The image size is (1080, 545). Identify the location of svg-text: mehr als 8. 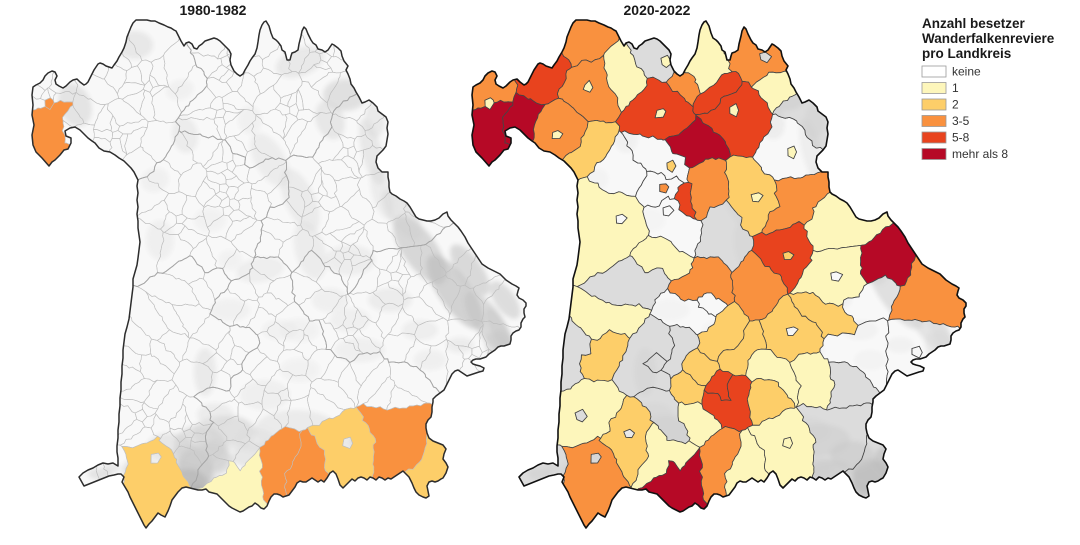
(980, 154).